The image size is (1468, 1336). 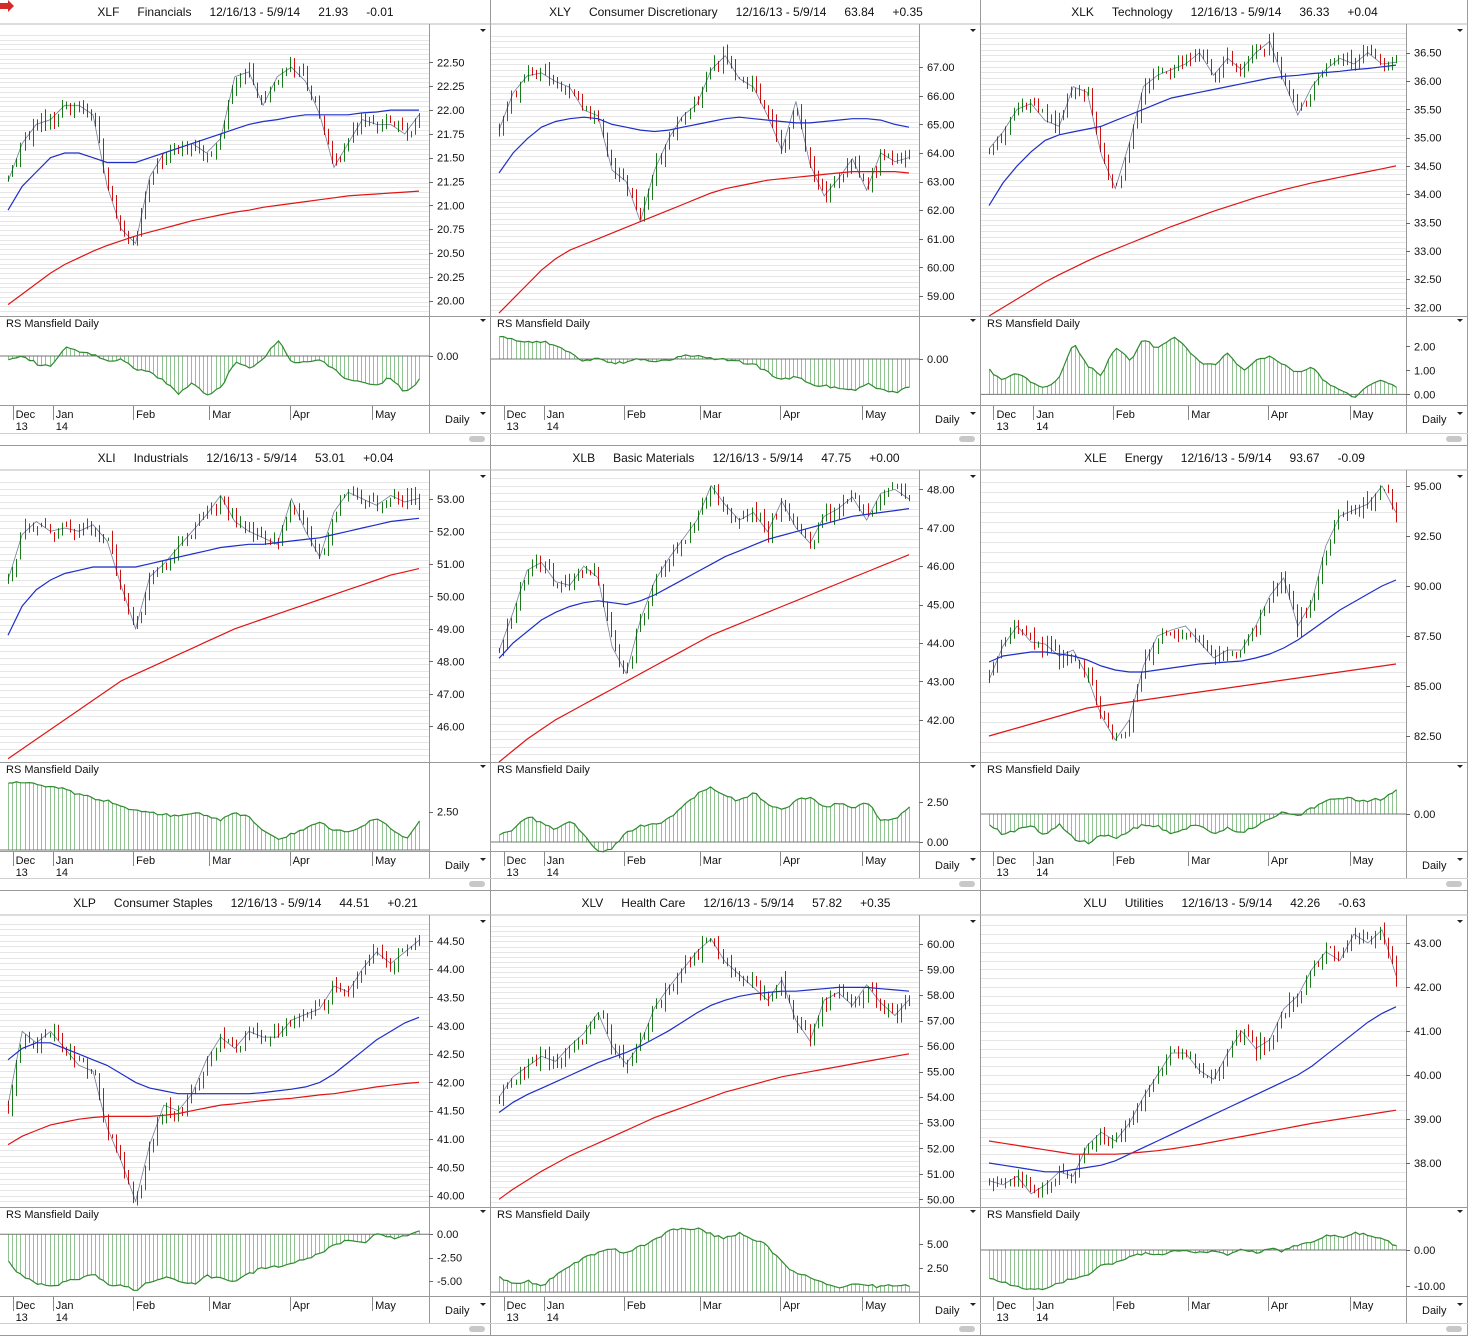 What do you see at coordinates (1428, 687) in the screenshot?
I see `price-tick-label: 85.00` at bounding box center [1428, 687].